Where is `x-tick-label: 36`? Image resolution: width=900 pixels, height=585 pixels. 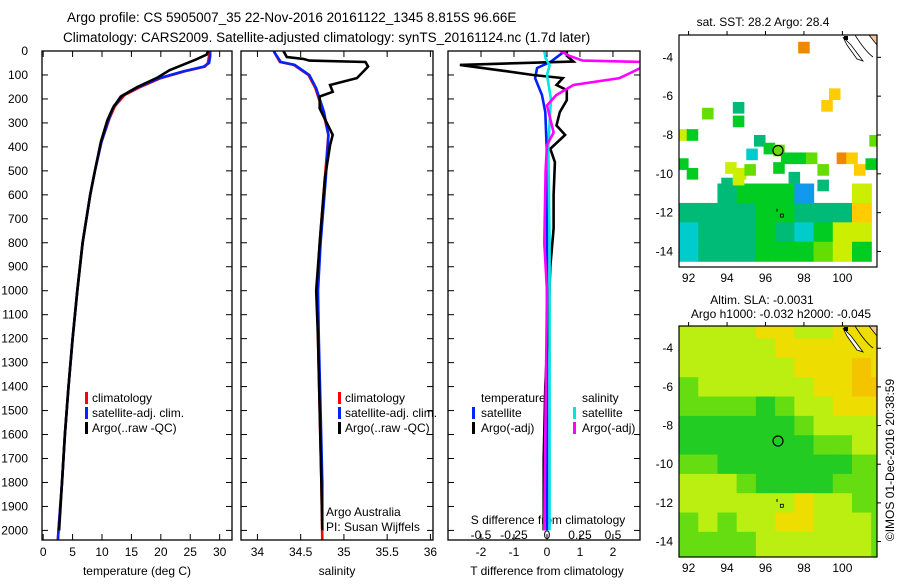 x-tick-label: 36 is located at coordinates (431, 552).